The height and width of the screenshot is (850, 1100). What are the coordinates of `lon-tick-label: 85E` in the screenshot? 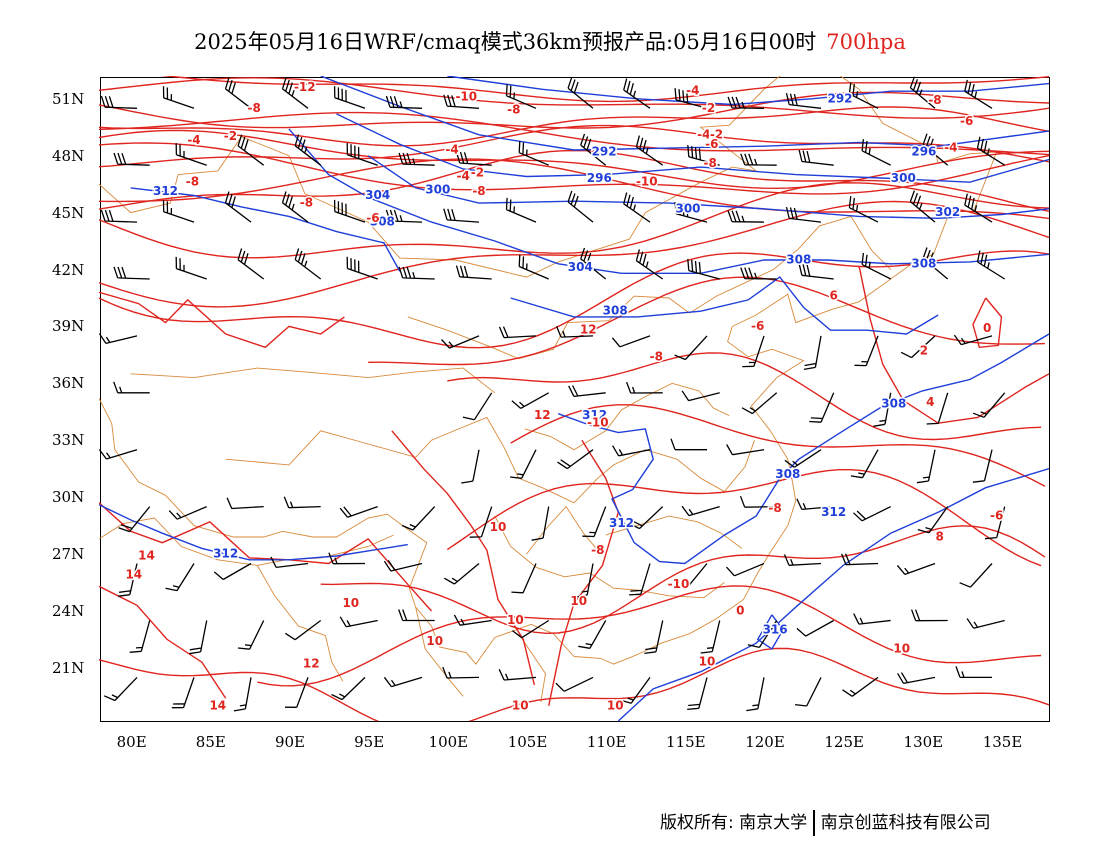 It's located at (210, 742).